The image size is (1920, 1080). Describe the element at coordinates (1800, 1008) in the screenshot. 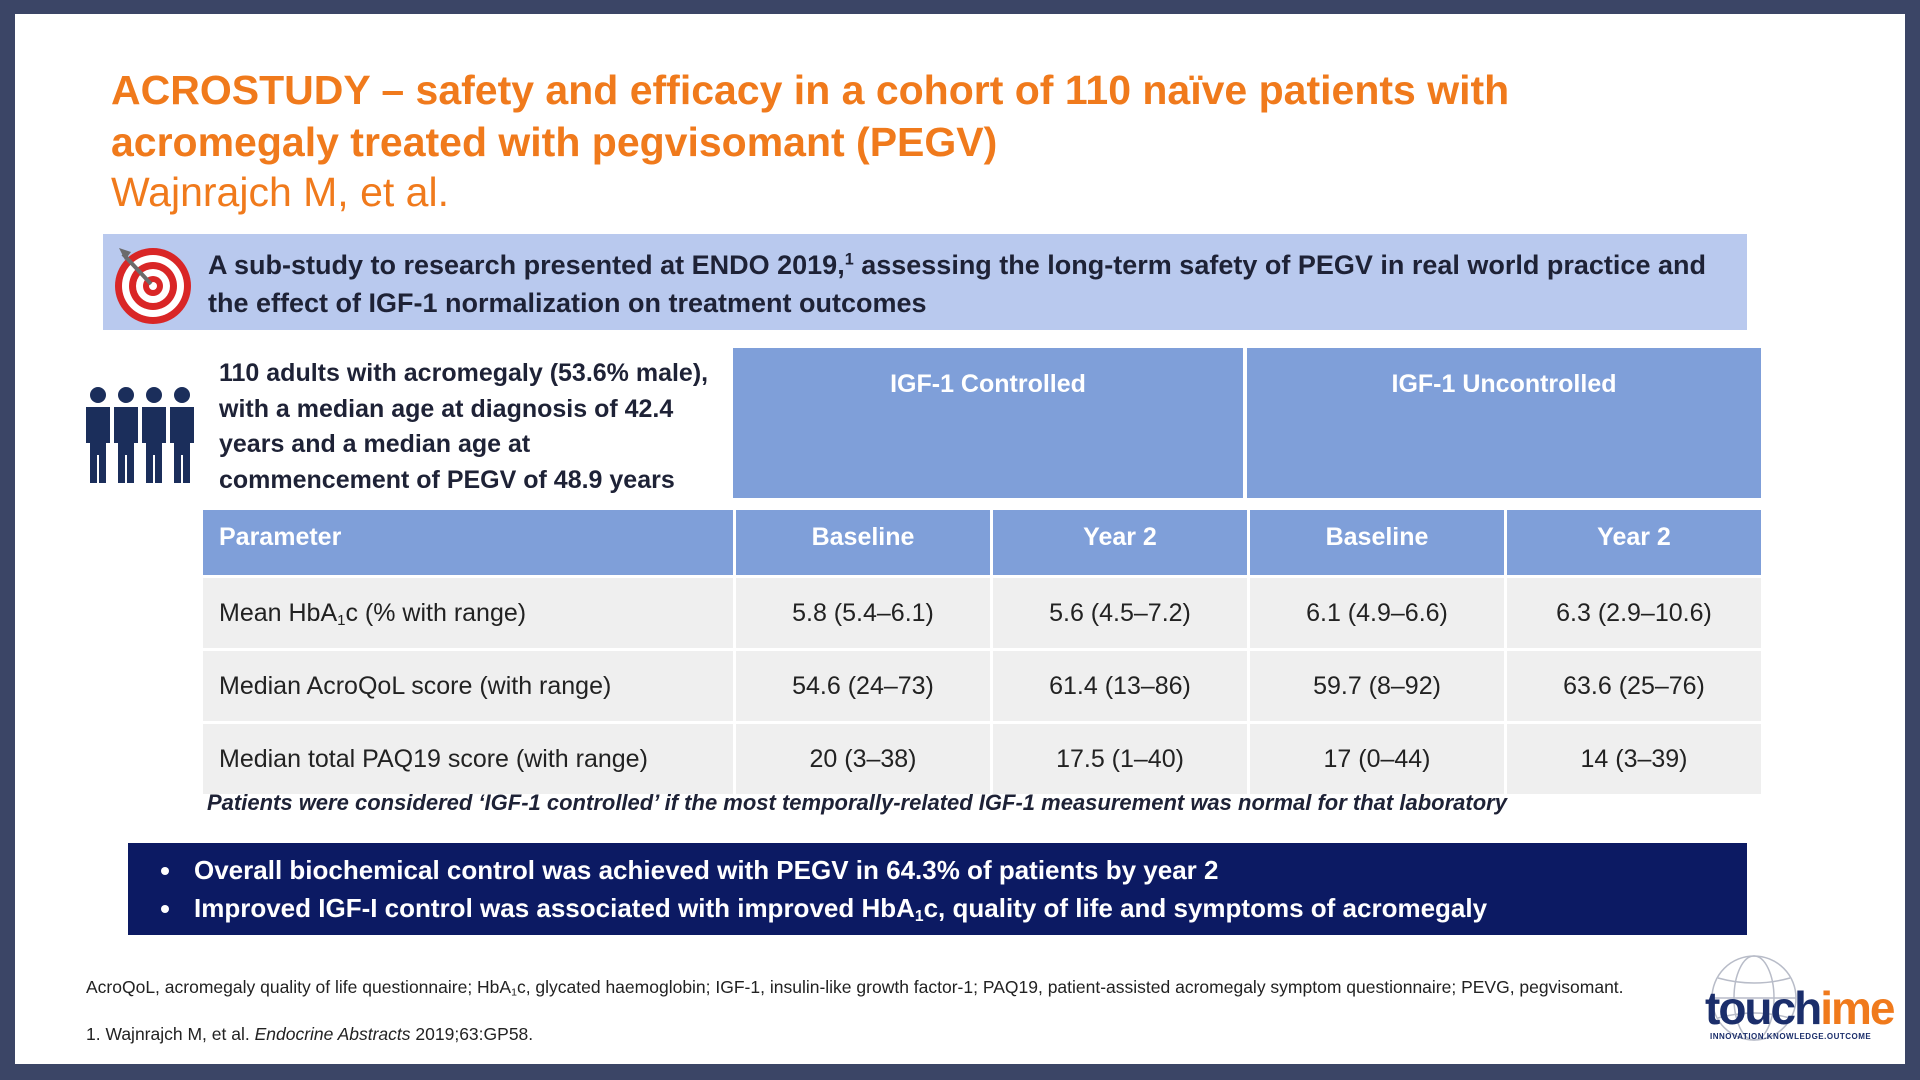

I see `brand-logo: touchime` at that location.